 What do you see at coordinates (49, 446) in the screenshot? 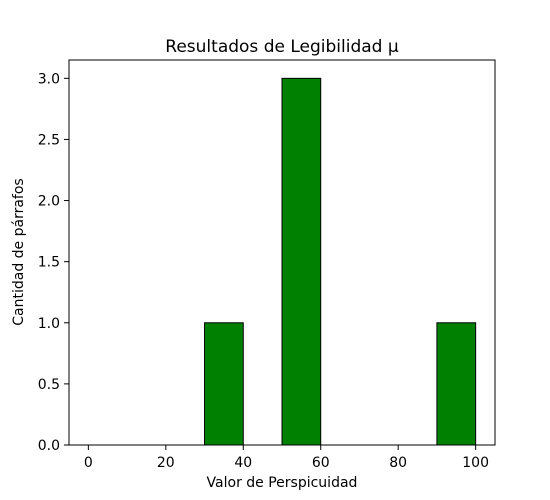
I see `y-tick-label: 0.0` at bounding box center [49, 446].